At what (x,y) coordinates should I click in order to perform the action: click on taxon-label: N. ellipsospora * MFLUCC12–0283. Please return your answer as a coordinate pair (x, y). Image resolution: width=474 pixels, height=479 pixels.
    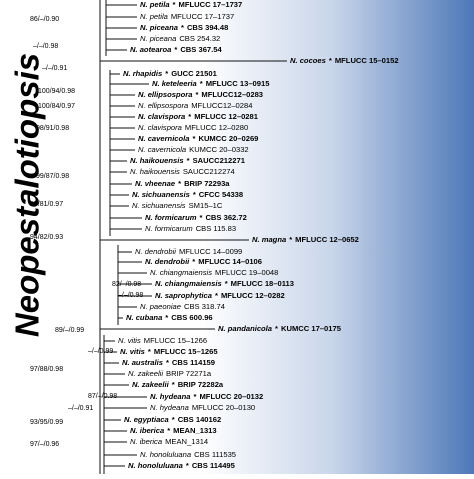
    Looking at the image, I should click on (200, 94).